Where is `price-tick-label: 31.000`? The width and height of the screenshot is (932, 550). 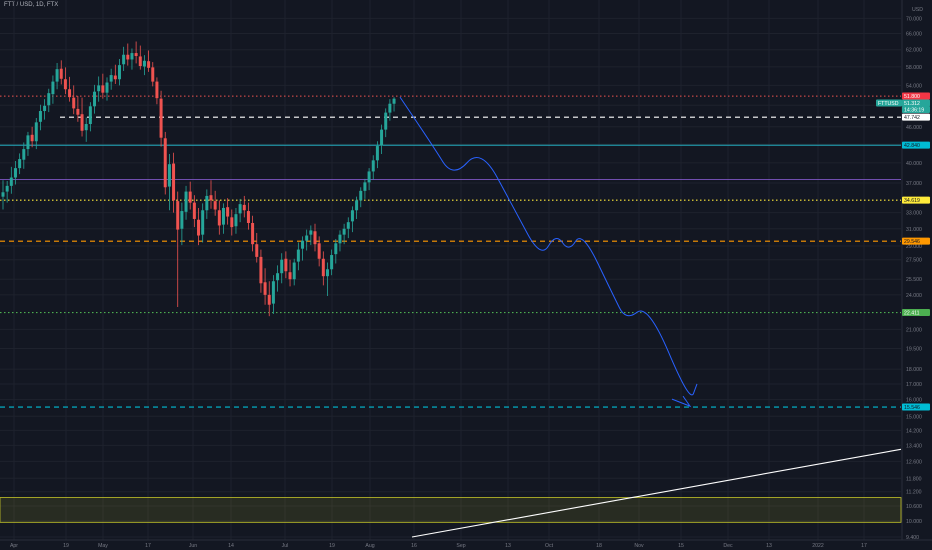
price-tick-label: 31.000 is located at coordinates (914, 230).